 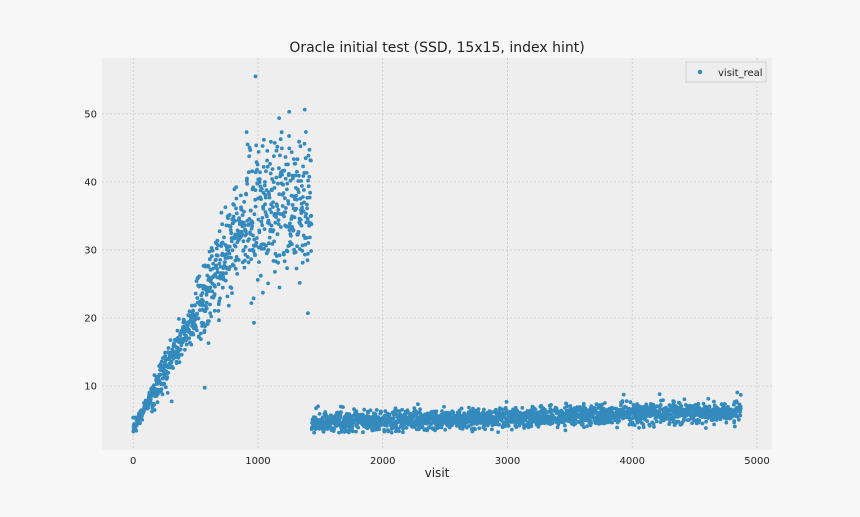 I want to click on x-tick-label: 3000, so click(x=507, y=461).